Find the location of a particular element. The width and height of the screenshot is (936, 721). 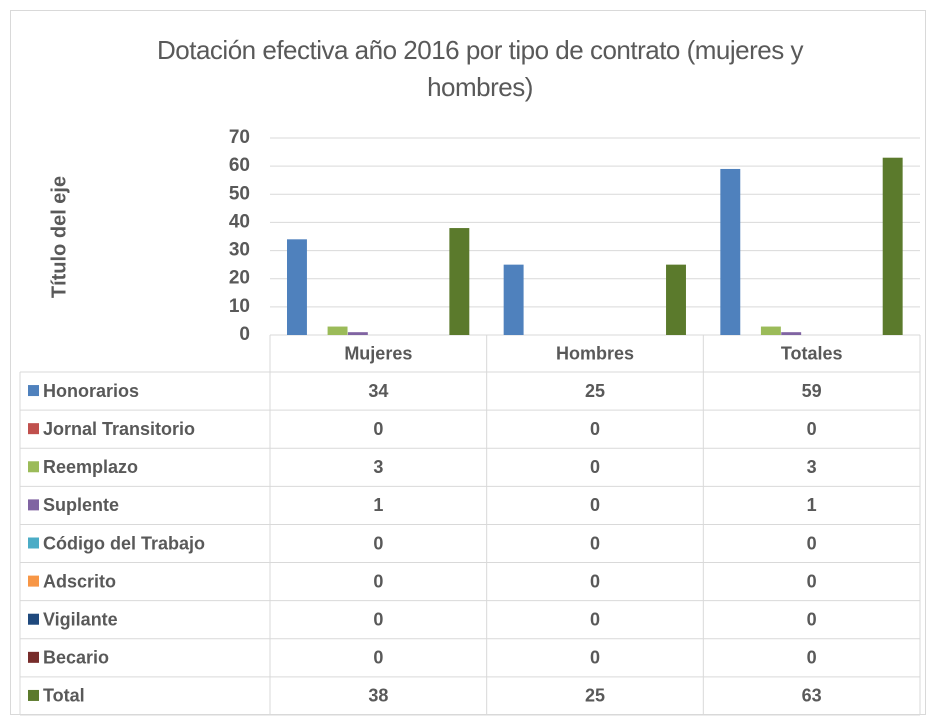

y-tick-label: 0 is located at coordinates (244, 334).